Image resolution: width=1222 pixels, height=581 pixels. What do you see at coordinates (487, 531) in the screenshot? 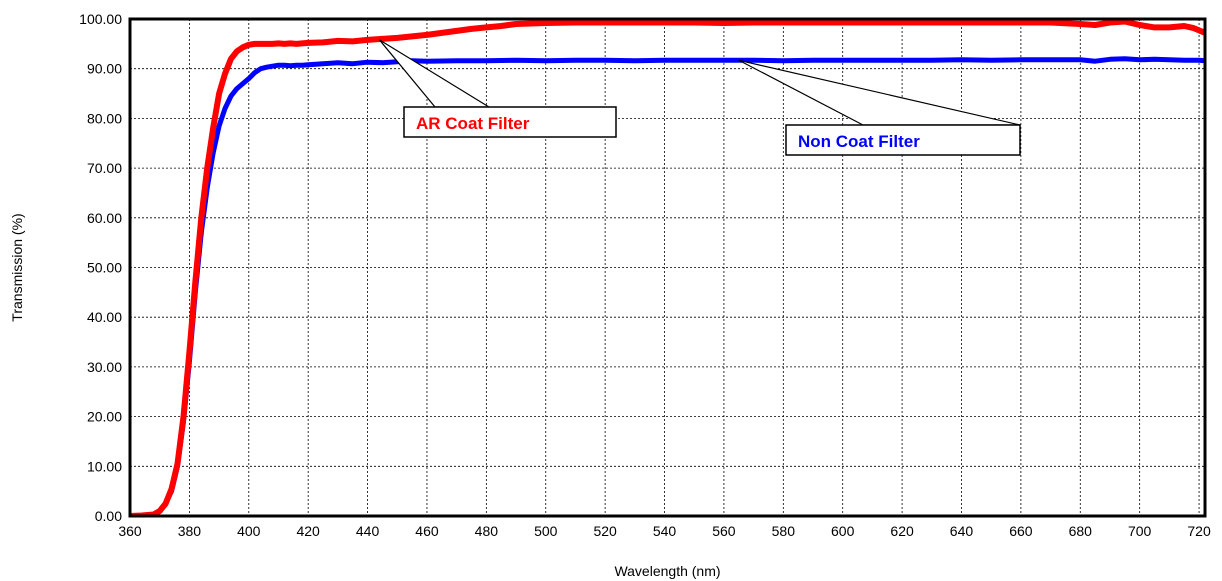
I see `x-tick-label: 480` at bounding box center [487, 531].